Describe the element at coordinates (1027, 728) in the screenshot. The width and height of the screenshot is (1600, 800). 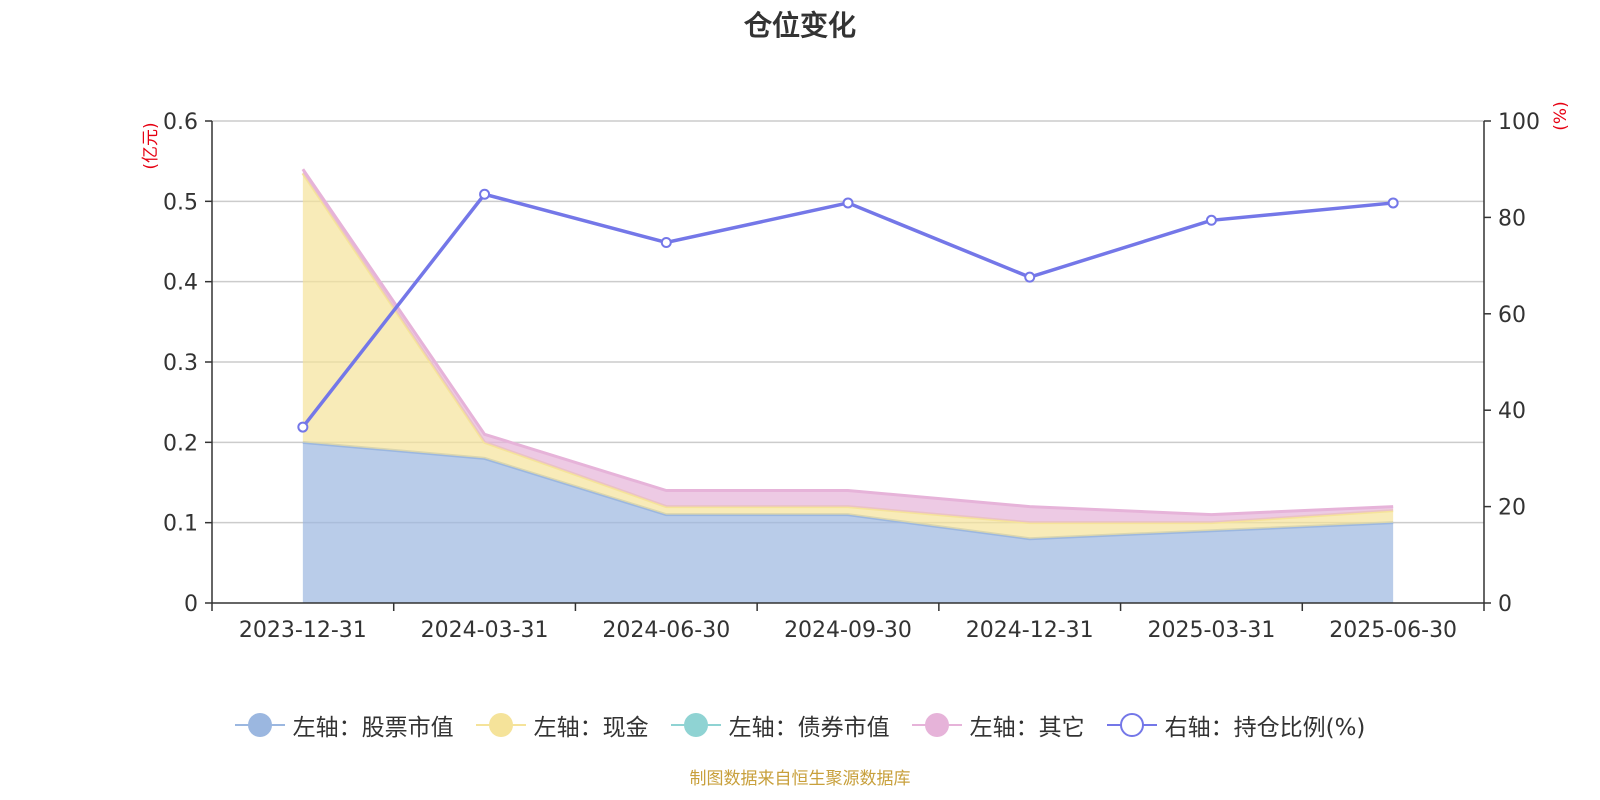
I see `legend-label: 左轴：其它` at that location.